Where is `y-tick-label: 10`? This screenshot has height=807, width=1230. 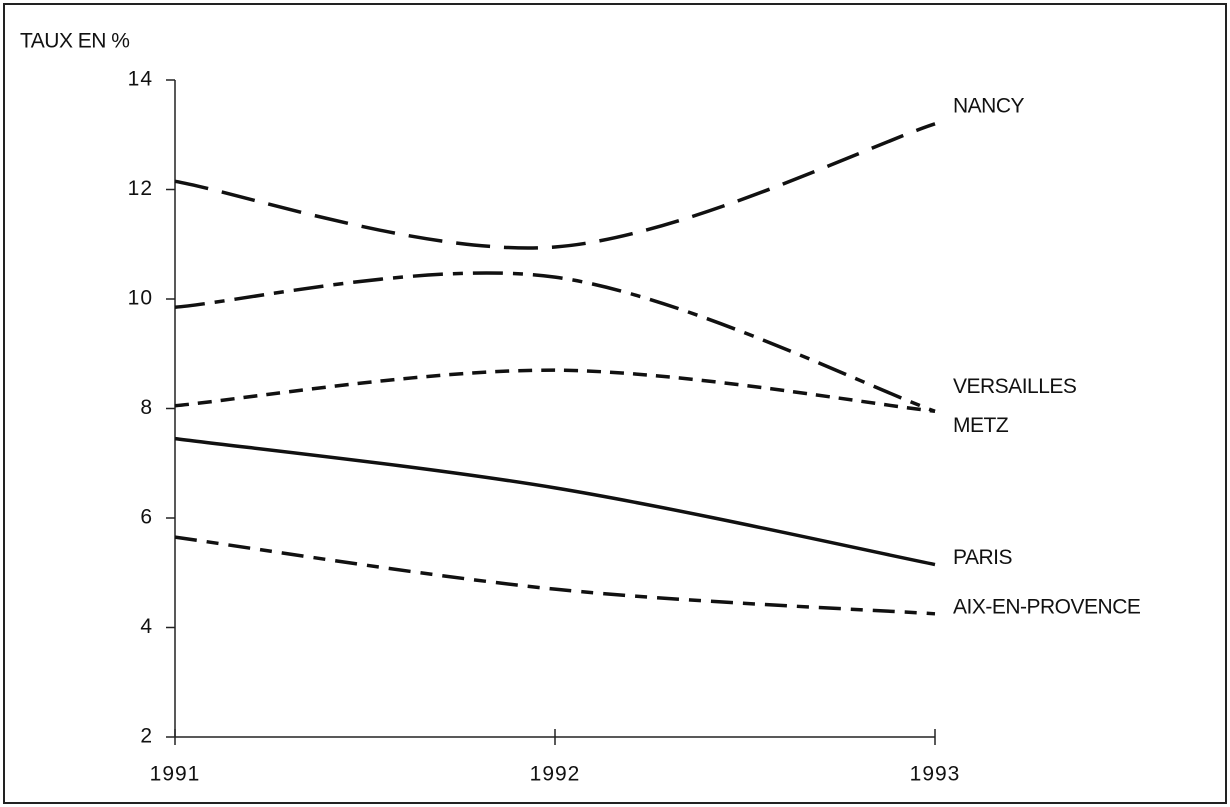 y-tick-label: 10 is located at coordinates (140, 298).